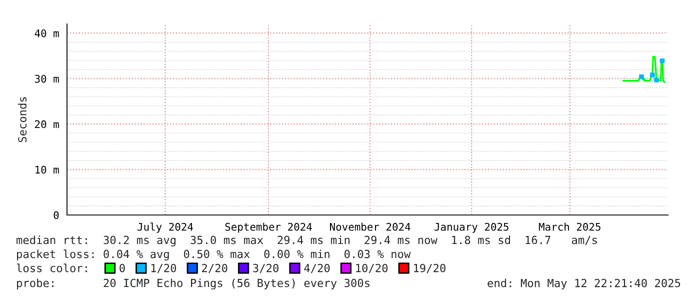 The width and height of the screenshot is (697, 297). Describe the element at coordinates (51, 268) in the screenshot. I see `text: loss color:` at that location.